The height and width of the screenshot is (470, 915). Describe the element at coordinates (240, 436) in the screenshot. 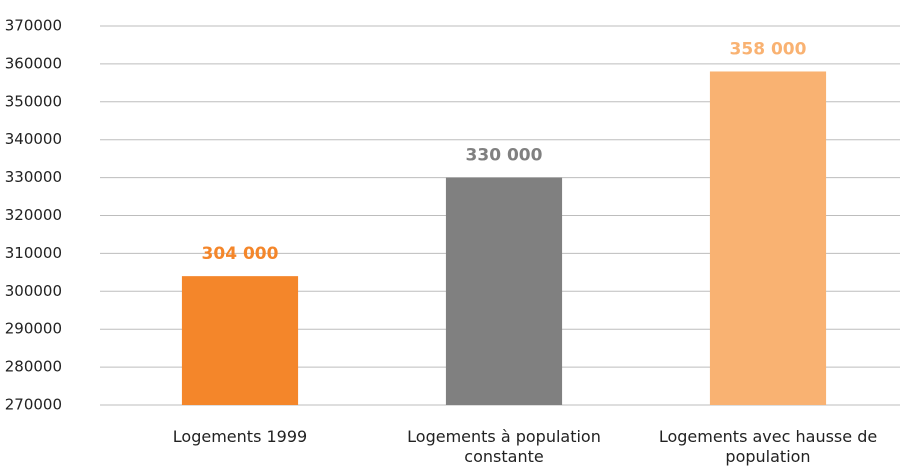

I see `x-tick-label: Logements 1999` at that location.